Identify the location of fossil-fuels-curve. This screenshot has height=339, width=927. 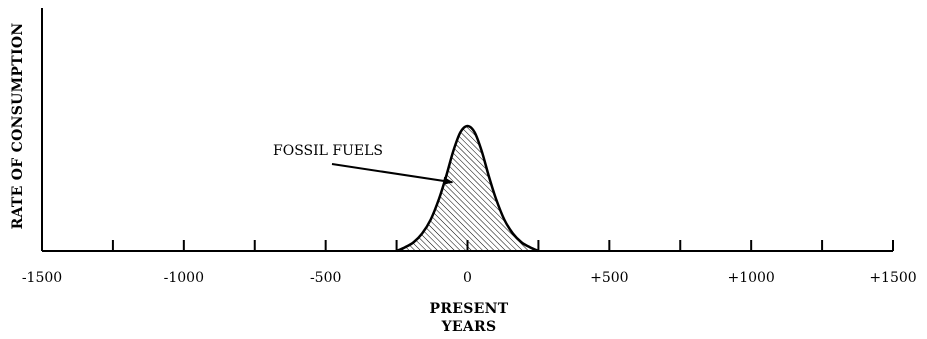
(467, 188).